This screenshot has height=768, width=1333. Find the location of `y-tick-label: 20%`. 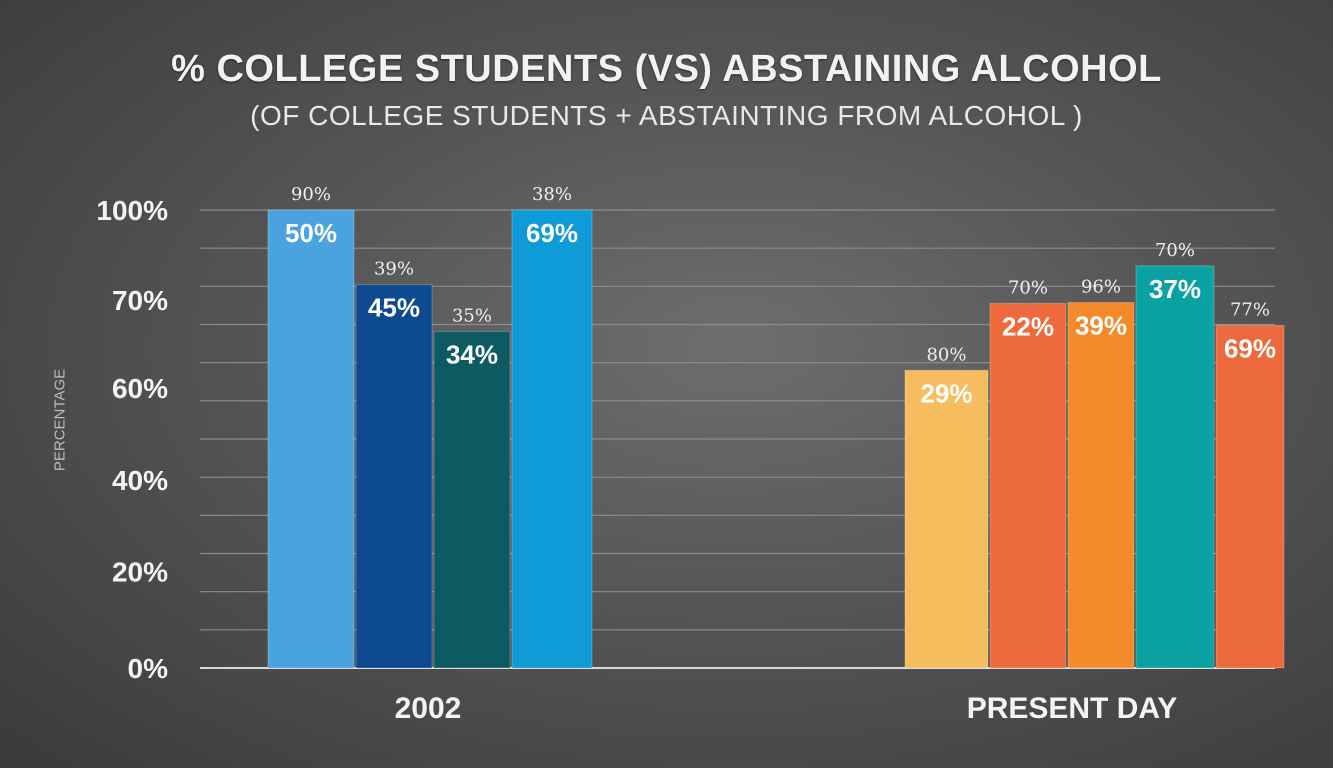

y-tick-label: 20% is located at coordinates (140, 571).